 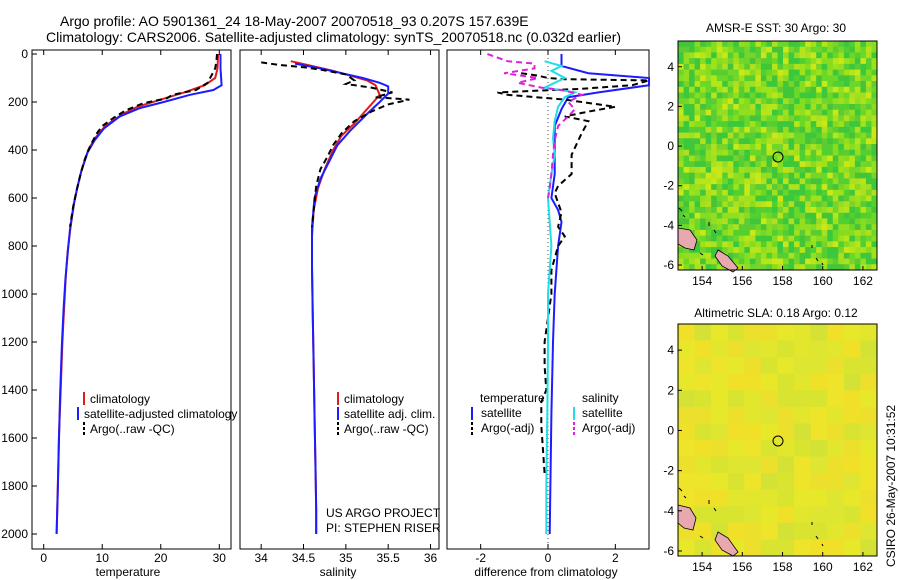 I want to click on x-tick-label: 35, so click(x=346, y=558).